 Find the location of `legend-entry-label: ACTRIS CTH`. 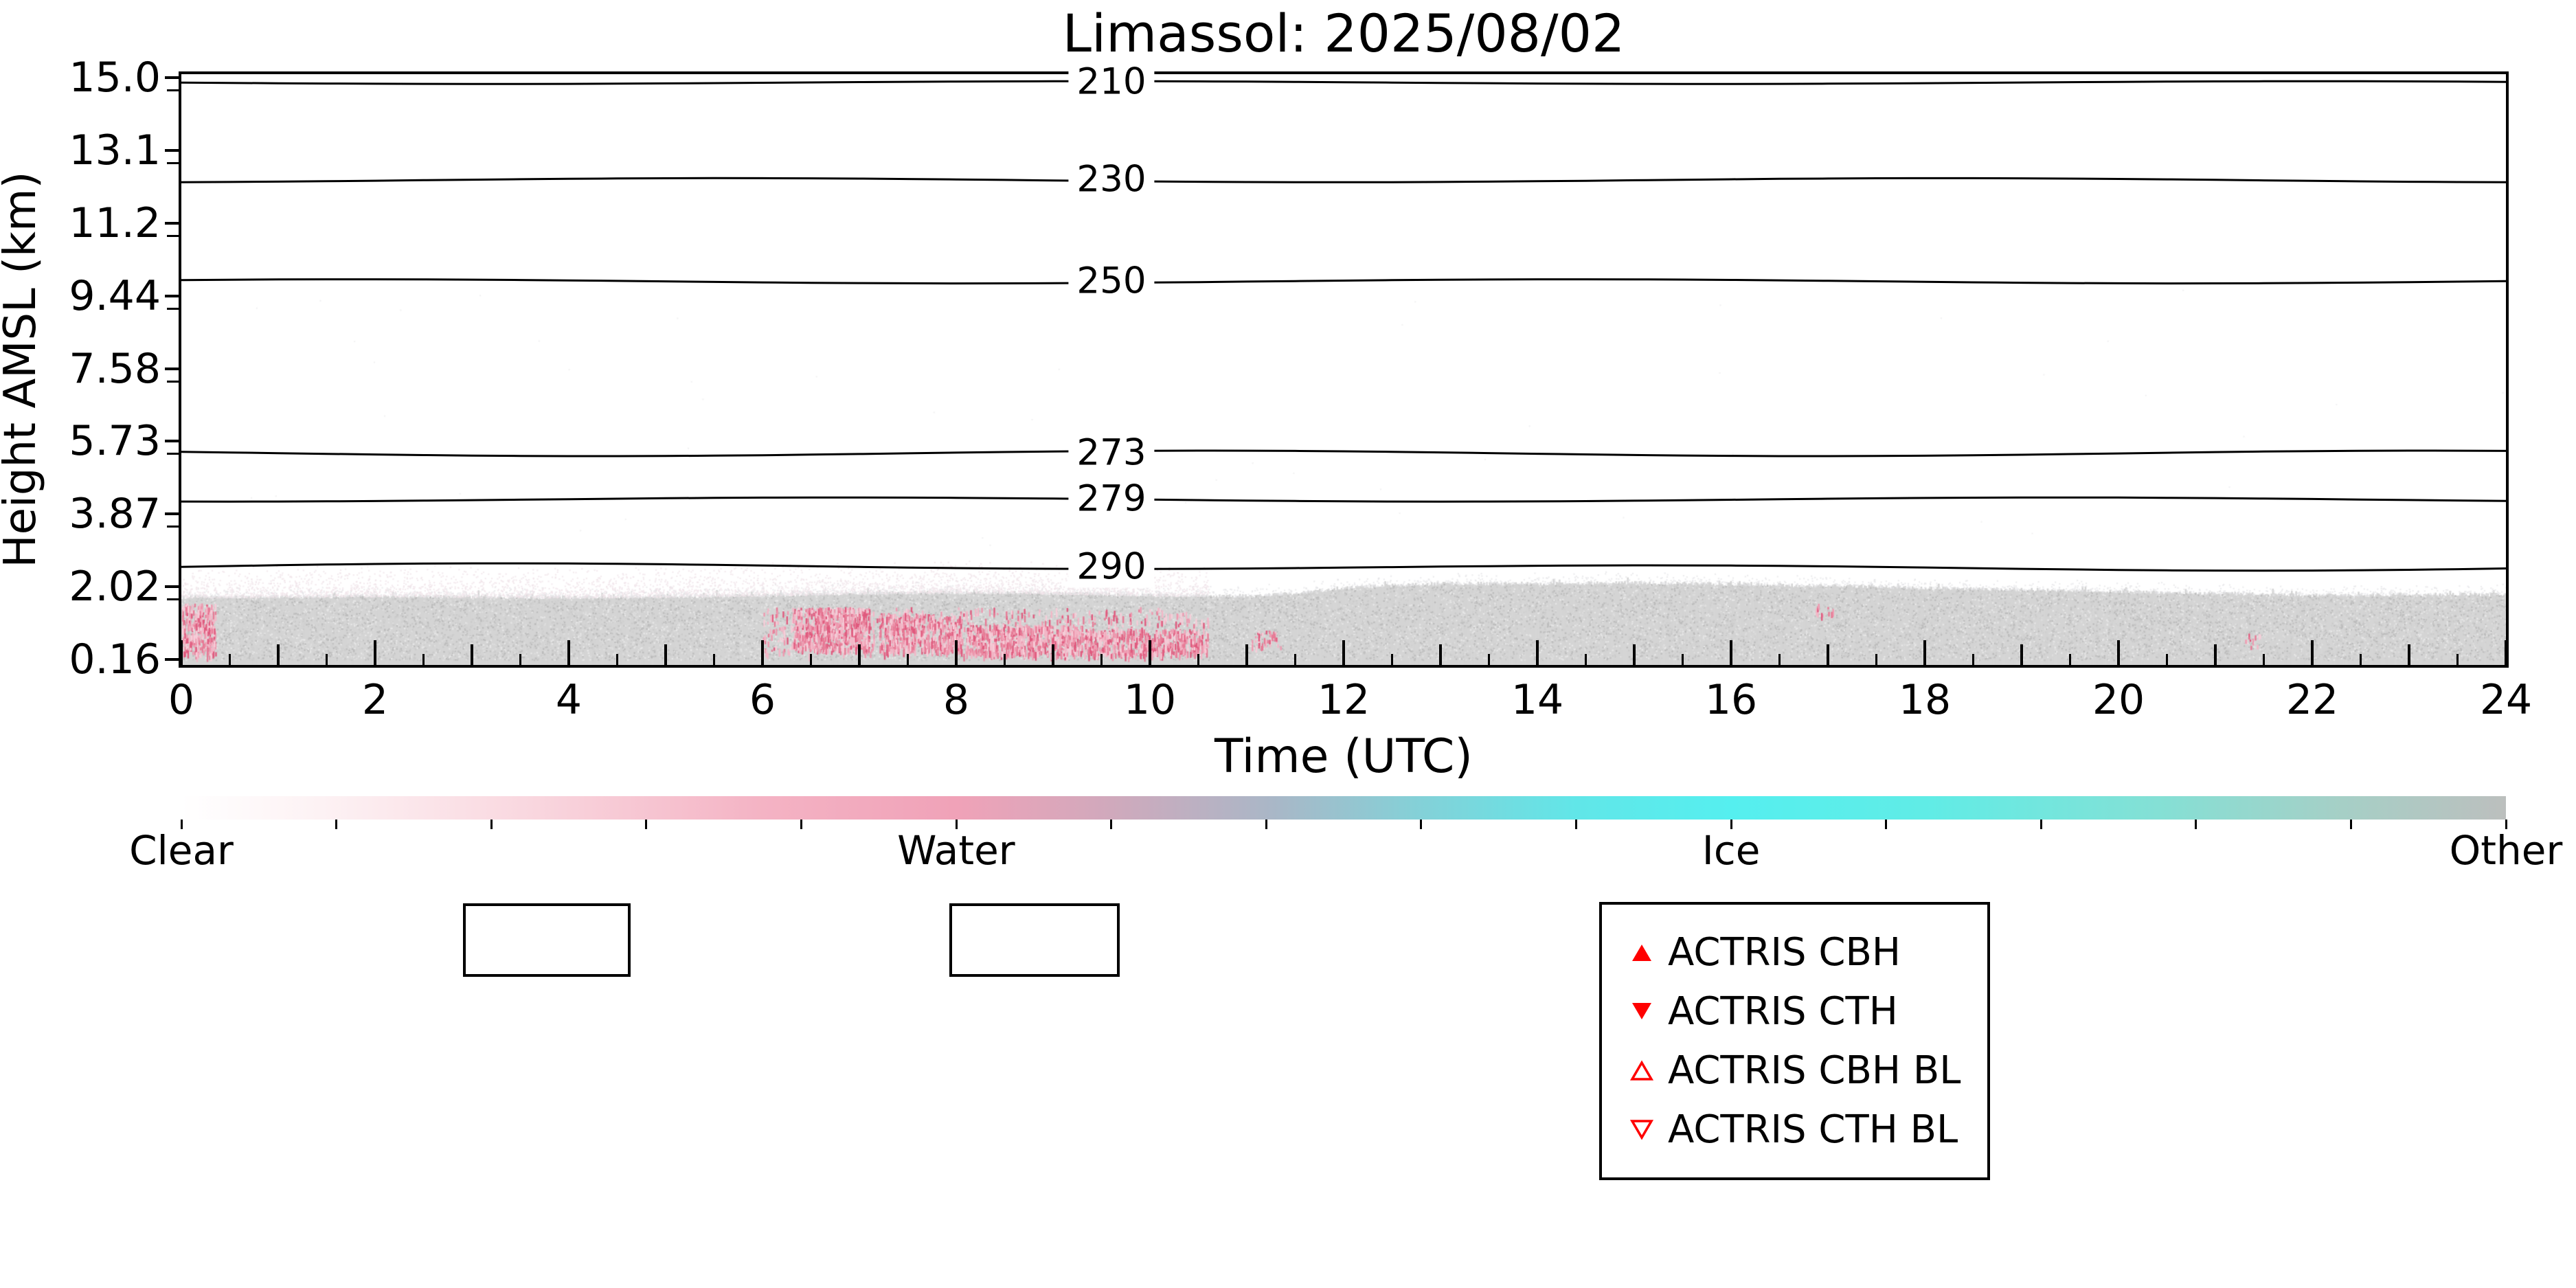

legend-entry-label: ACTRIS CTH is located at coordinates (1783, 1011).